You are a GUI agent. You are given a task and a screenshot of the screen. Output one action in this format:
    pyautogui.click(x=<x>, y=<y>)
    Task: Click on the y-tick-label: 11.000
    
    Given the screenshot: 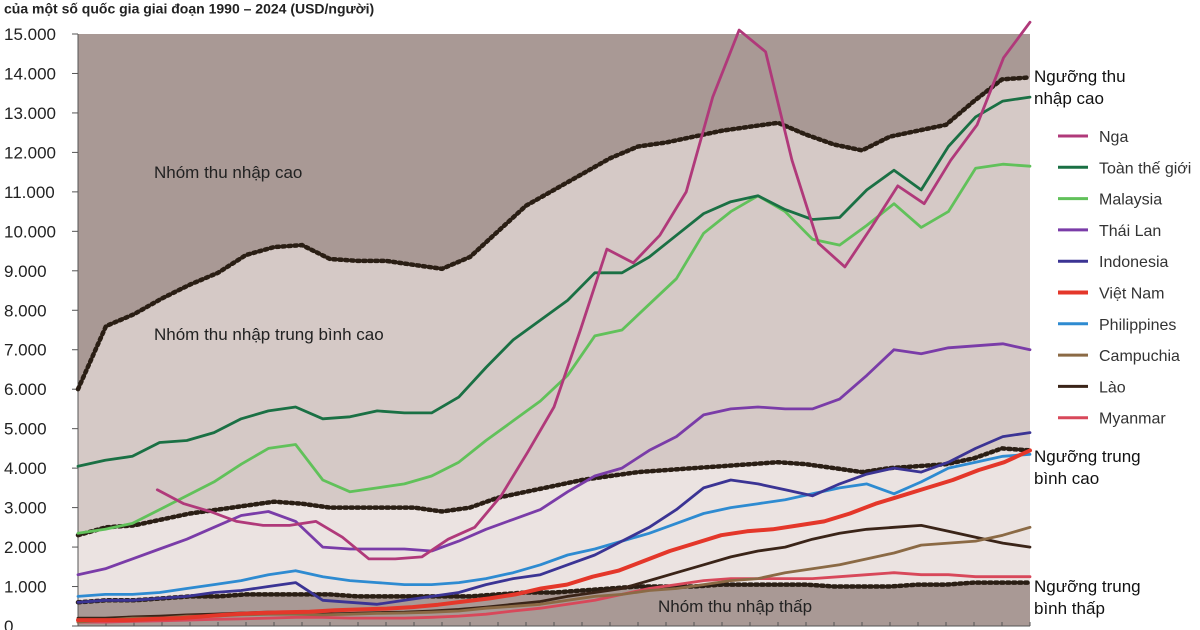 What is the action you would take?
    pyautogui.click(x=29, y=192)
    